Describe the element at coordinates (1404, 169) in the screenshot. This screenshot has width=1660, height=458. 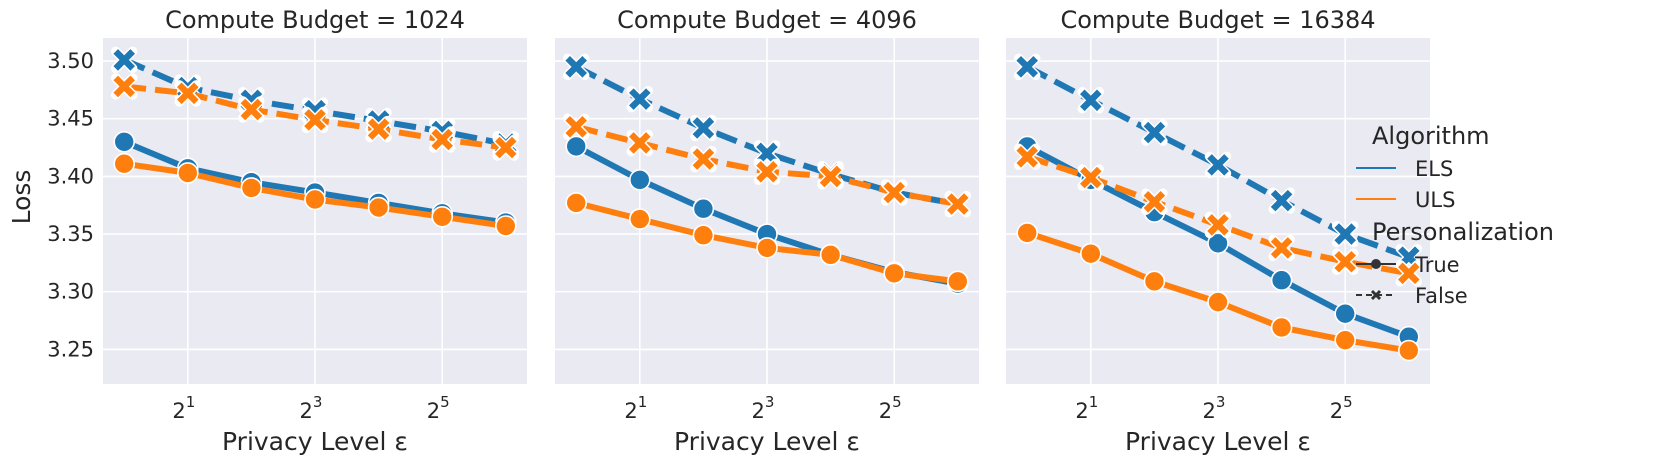
I see `legend-entry-els: ELS` at that location.